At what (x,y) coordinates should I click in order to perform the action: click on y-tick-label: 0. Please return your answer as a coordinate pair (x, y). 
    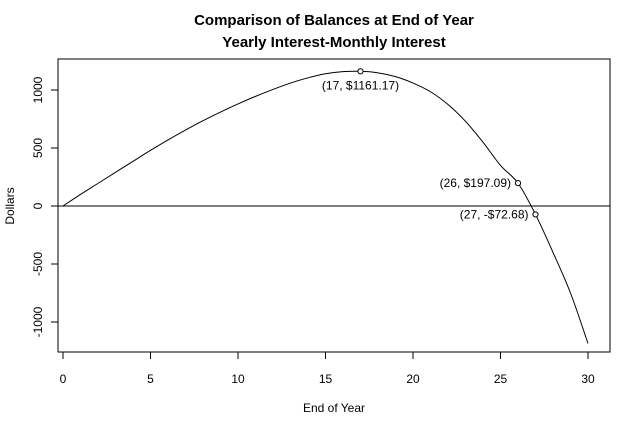
    Looking at the image, I should click on (38, 205).